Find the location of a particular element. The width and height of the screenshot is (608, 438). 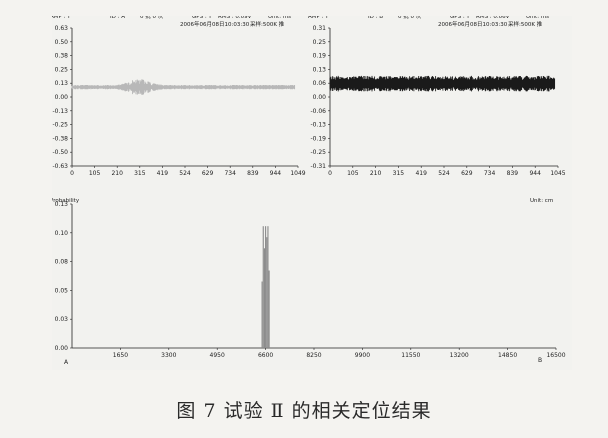

y-tick-label: 0.50 is located at coordinates (62, 42).